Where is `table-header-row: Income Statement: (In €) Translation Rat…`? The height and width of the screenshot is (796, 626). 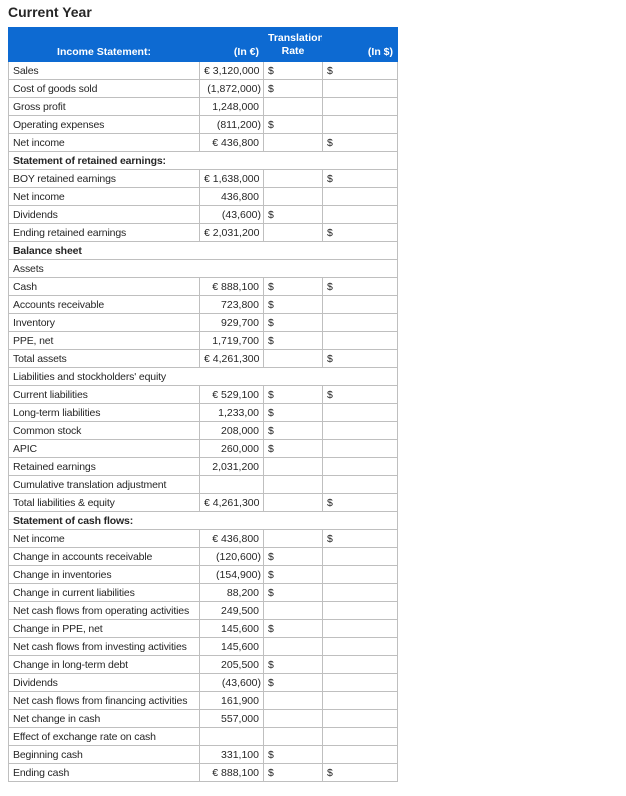 table-header-row: Income Statement: (In €) Translation Rat… is located at coordinates (203, 44).